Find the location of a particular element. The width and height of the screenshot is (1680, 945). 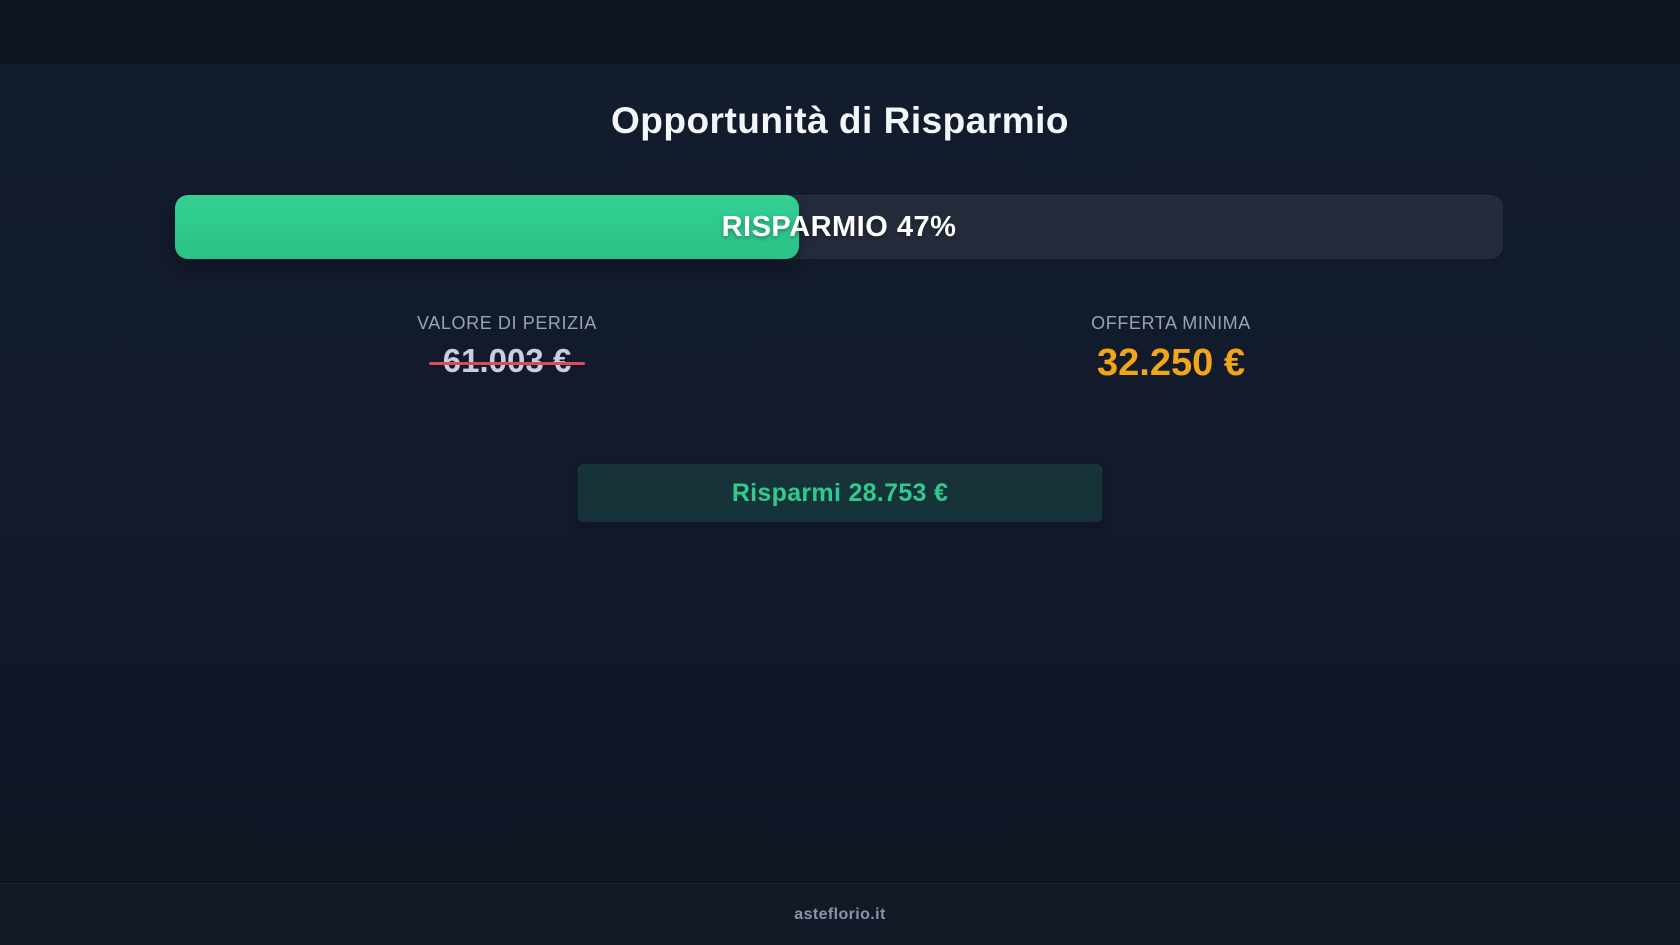

appraisal-value-block: VALORE DI PERIZIA 61.003 € is located at coordinates (507, 349).